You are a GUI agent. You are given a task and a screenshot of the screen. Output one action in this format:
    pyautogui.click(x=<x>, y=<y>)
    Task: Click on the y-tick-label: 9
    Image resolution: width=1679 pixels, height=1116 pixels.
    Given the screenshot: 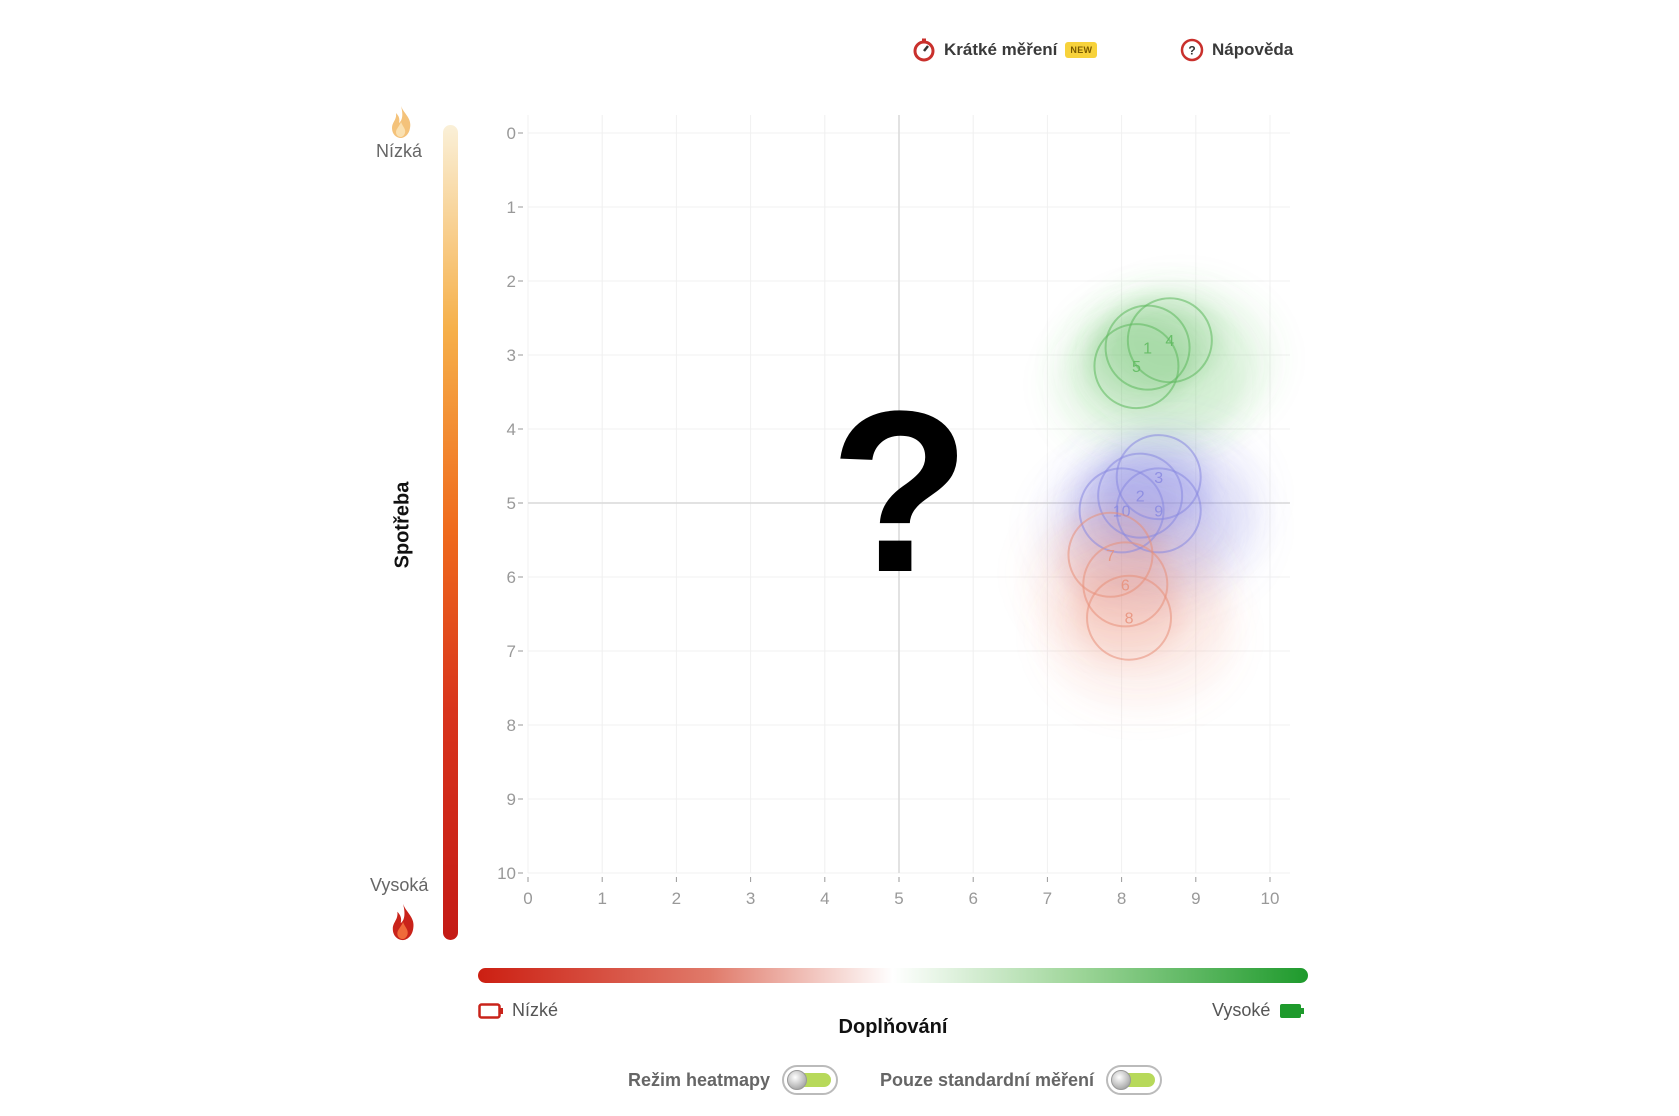 What is the action you would take?
    pyautogui.click(x=511, y=799)
    